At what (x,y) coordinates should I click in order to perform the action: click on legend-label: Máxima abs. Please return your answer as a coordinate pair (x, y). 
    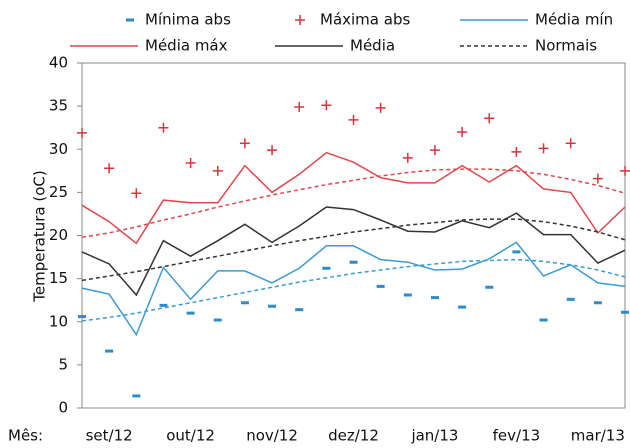
    Looking at the image, I should click on (365, 20).